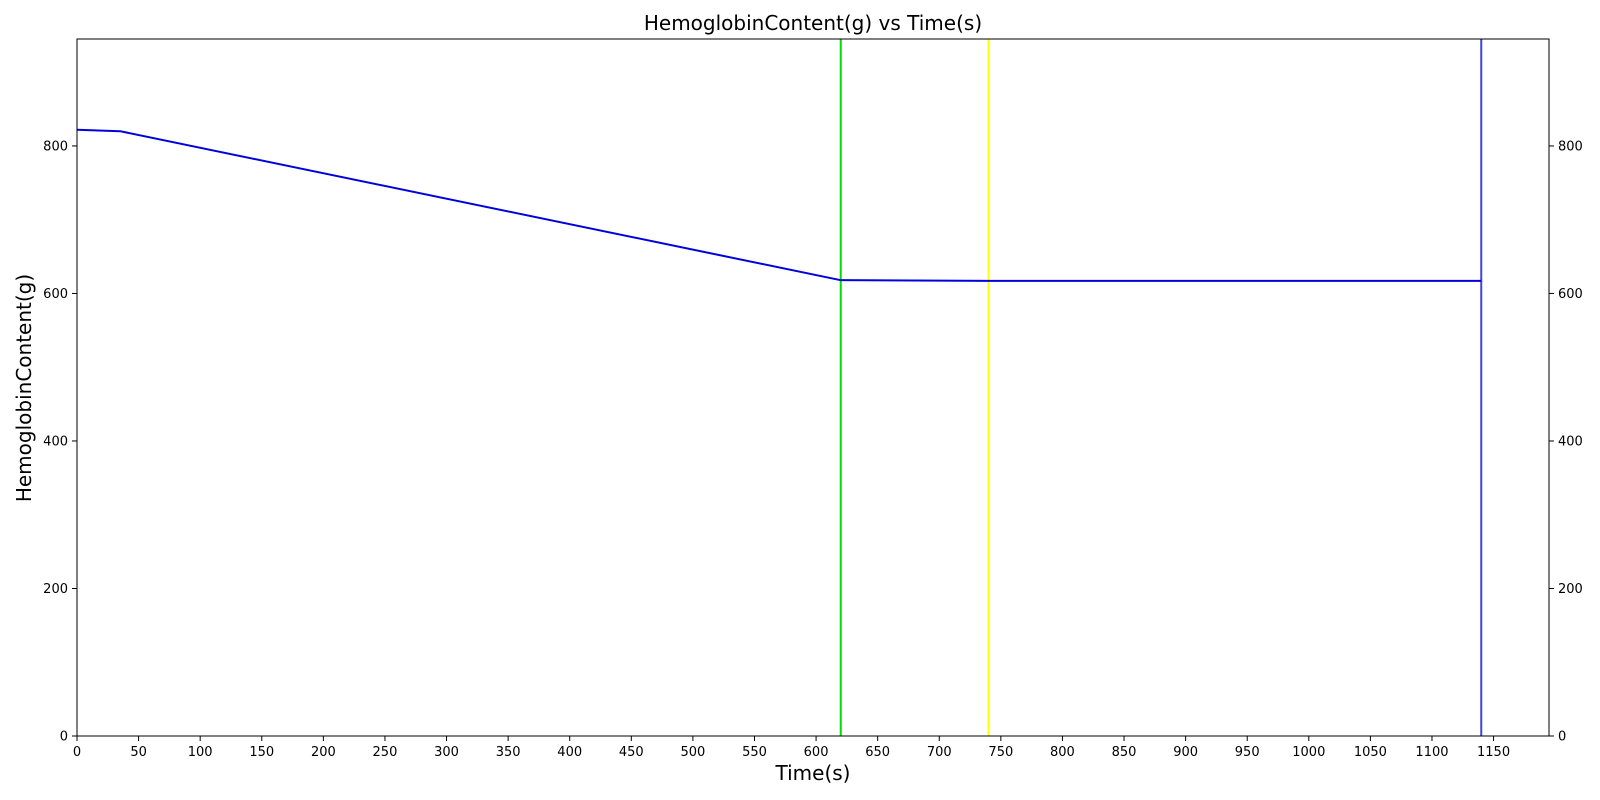  What do you see at coordinates (323, 752) in the screenshot?
I see `x-tick-label: 200` at bounding box center [323, 752].